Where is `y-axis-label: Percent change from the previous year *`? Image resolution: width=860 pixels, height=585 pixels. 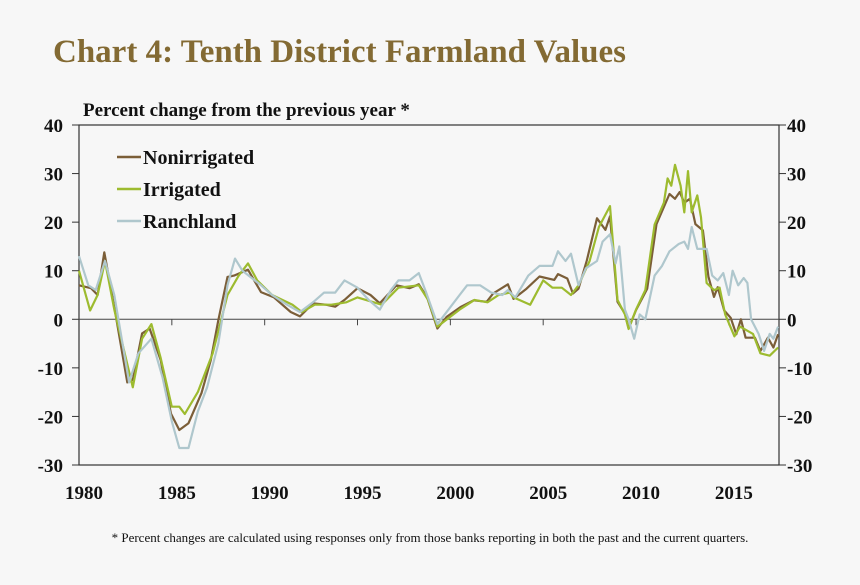
y-axis-label: Percent change from the previous year * is located at coordinates (246, 110).